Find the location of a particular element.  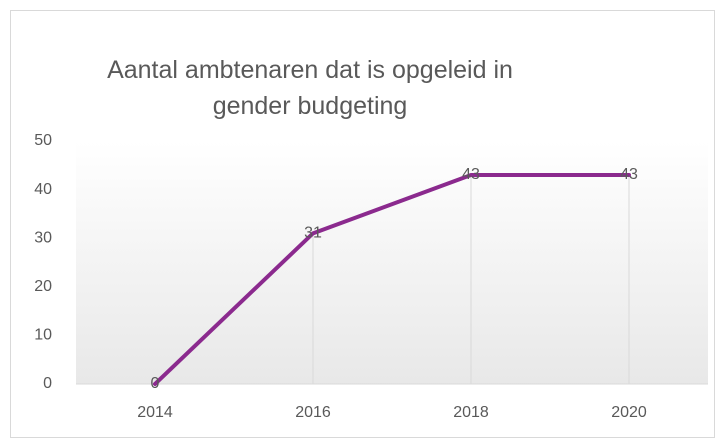

data-label: 31 is located at coordinates (313, 233).